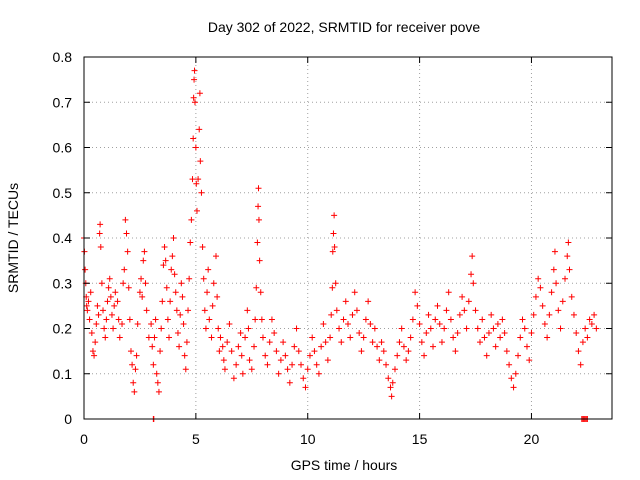 The image size is (640, 480). Describe the element at coordinates (63, 102) in the screenshot. I see `y-tick-label: 0.7` at that location.